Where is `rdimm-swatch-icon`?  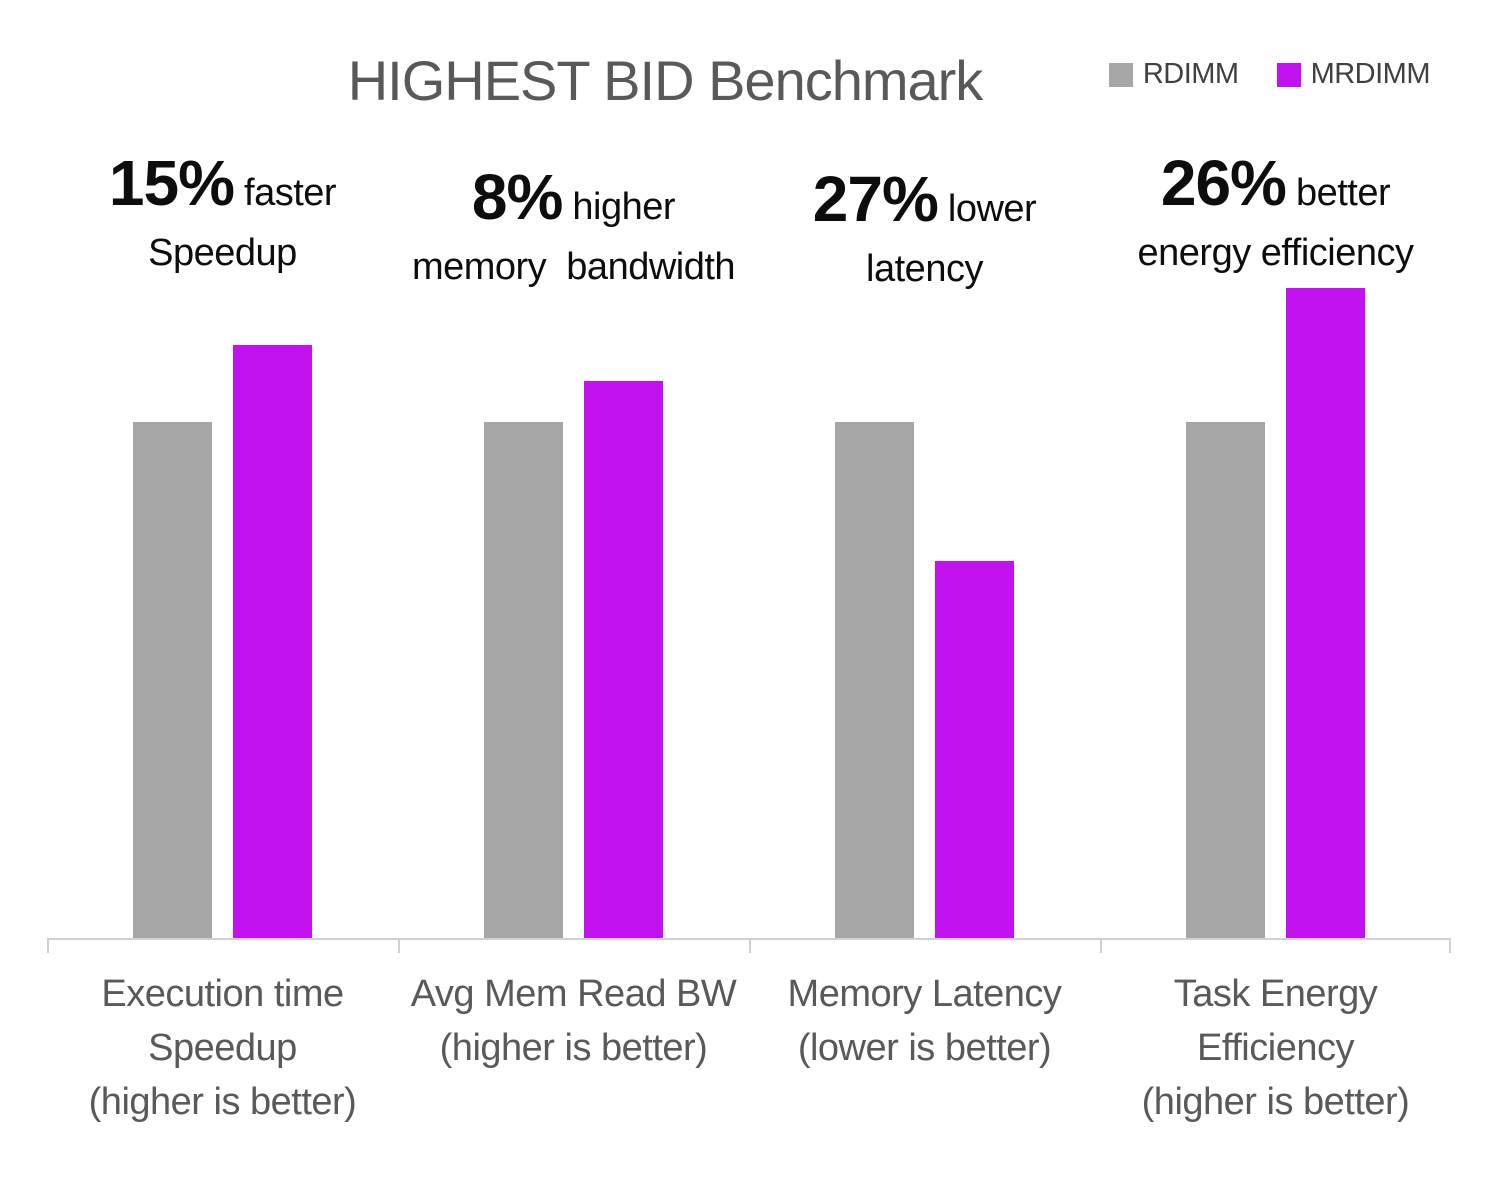 rdimm-swatch-icon is located at coordinates (1120, 74).